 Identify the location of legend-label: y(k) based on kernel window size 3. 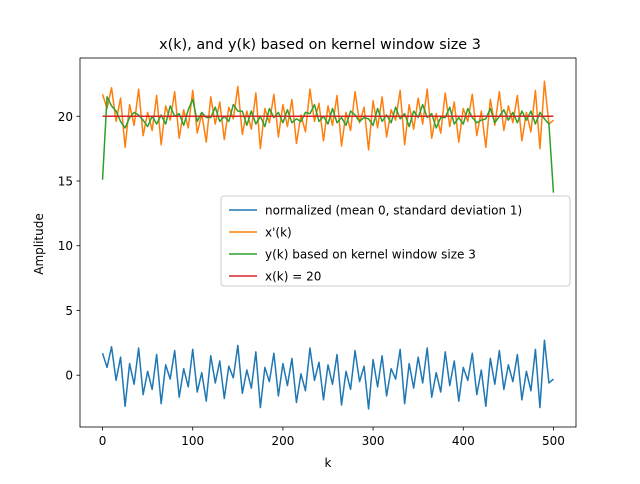
(370, 255).